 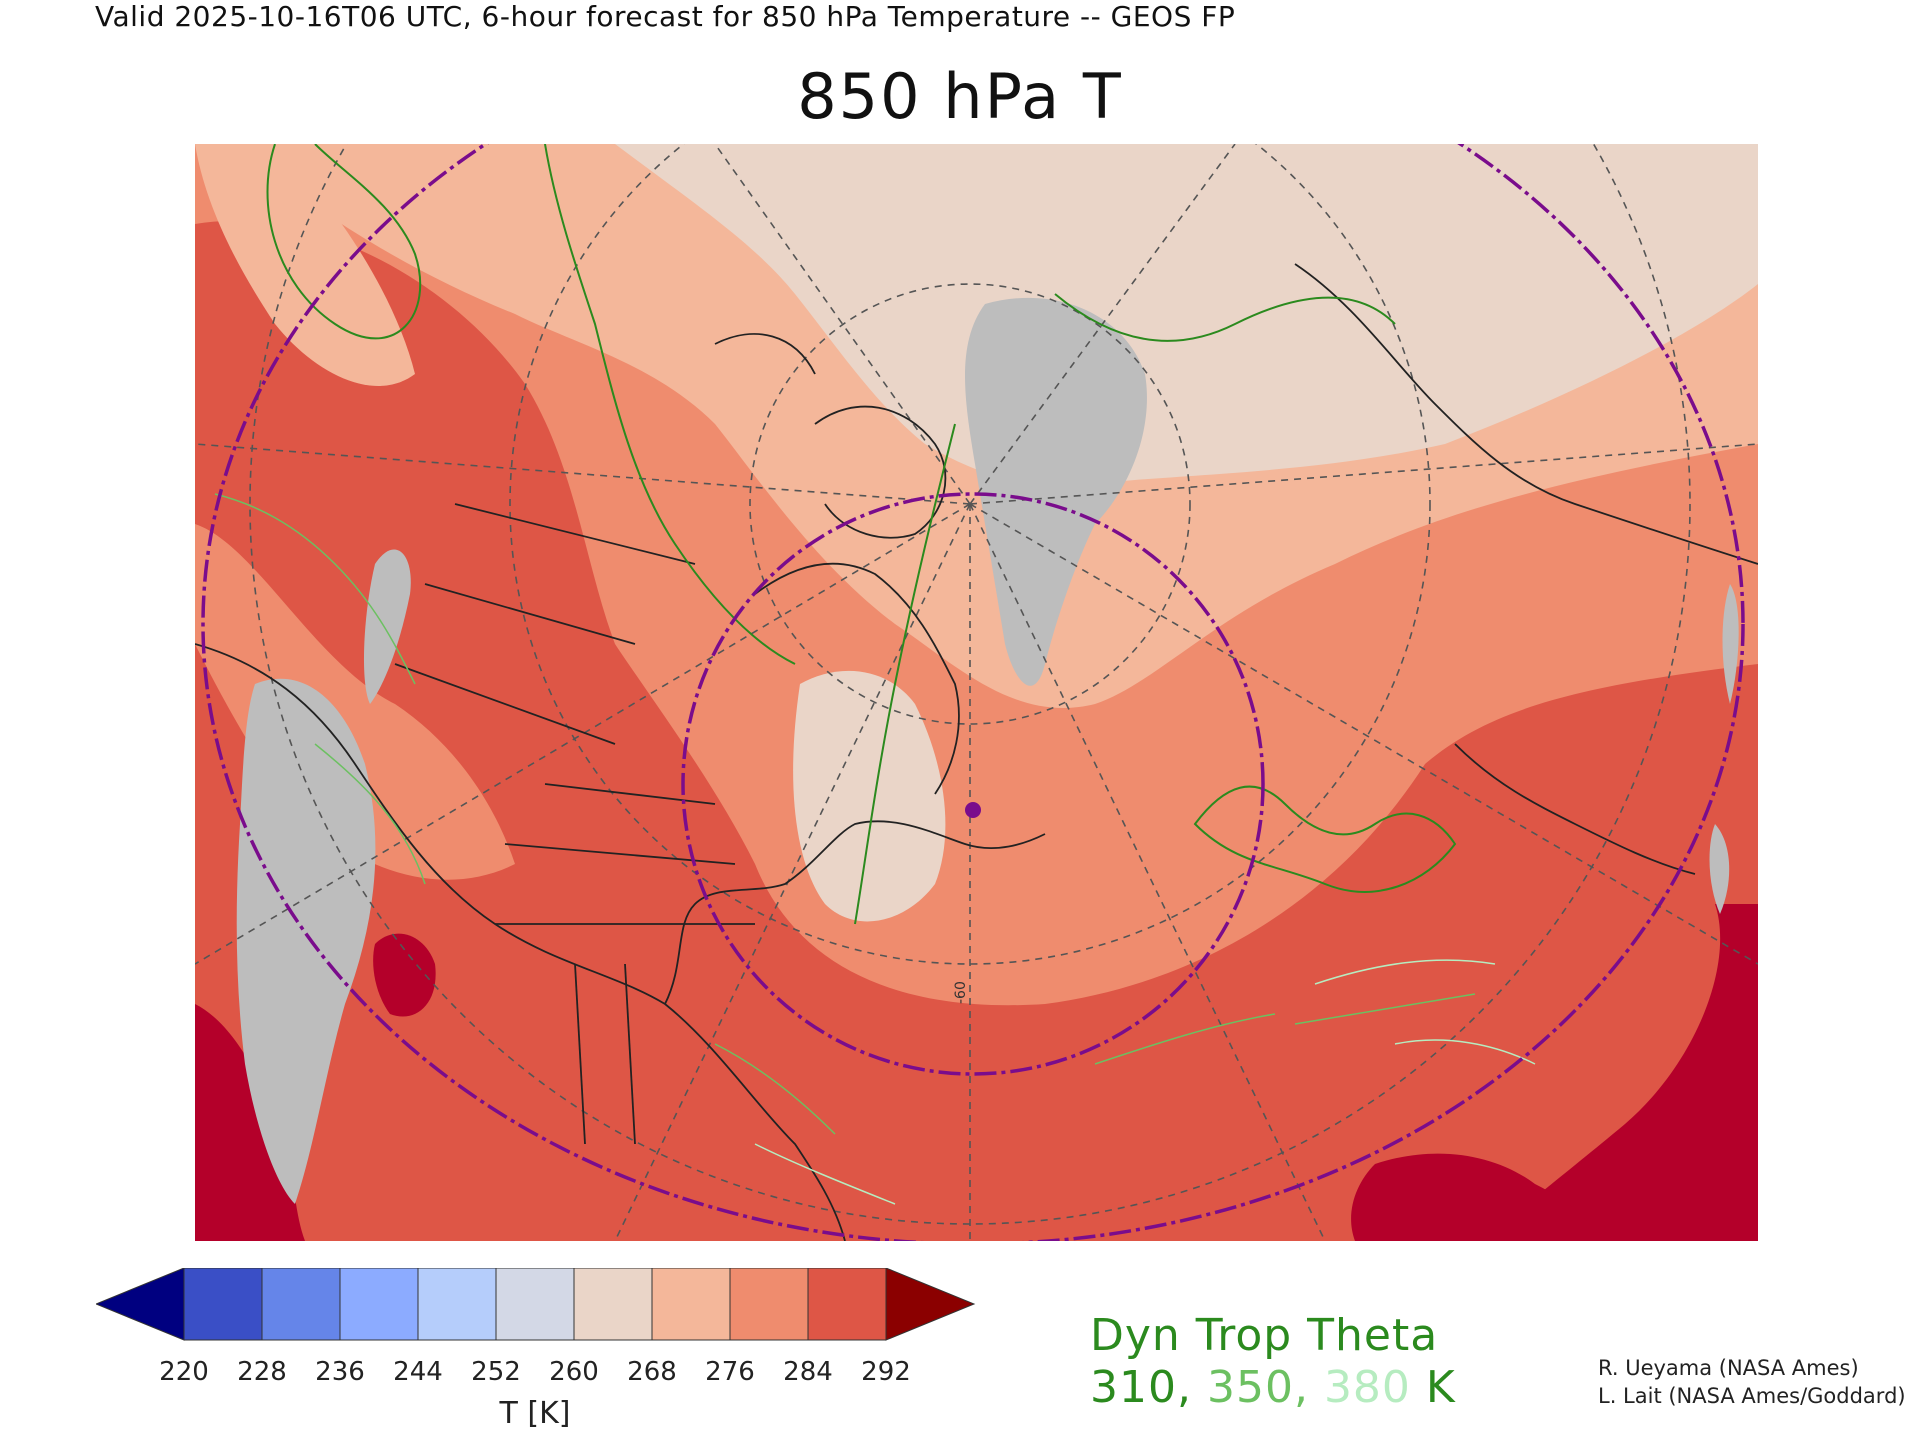 I want to click on credit-ueyama: R. Ueyama (NASA Ames), so click(x=1728, y=1368).